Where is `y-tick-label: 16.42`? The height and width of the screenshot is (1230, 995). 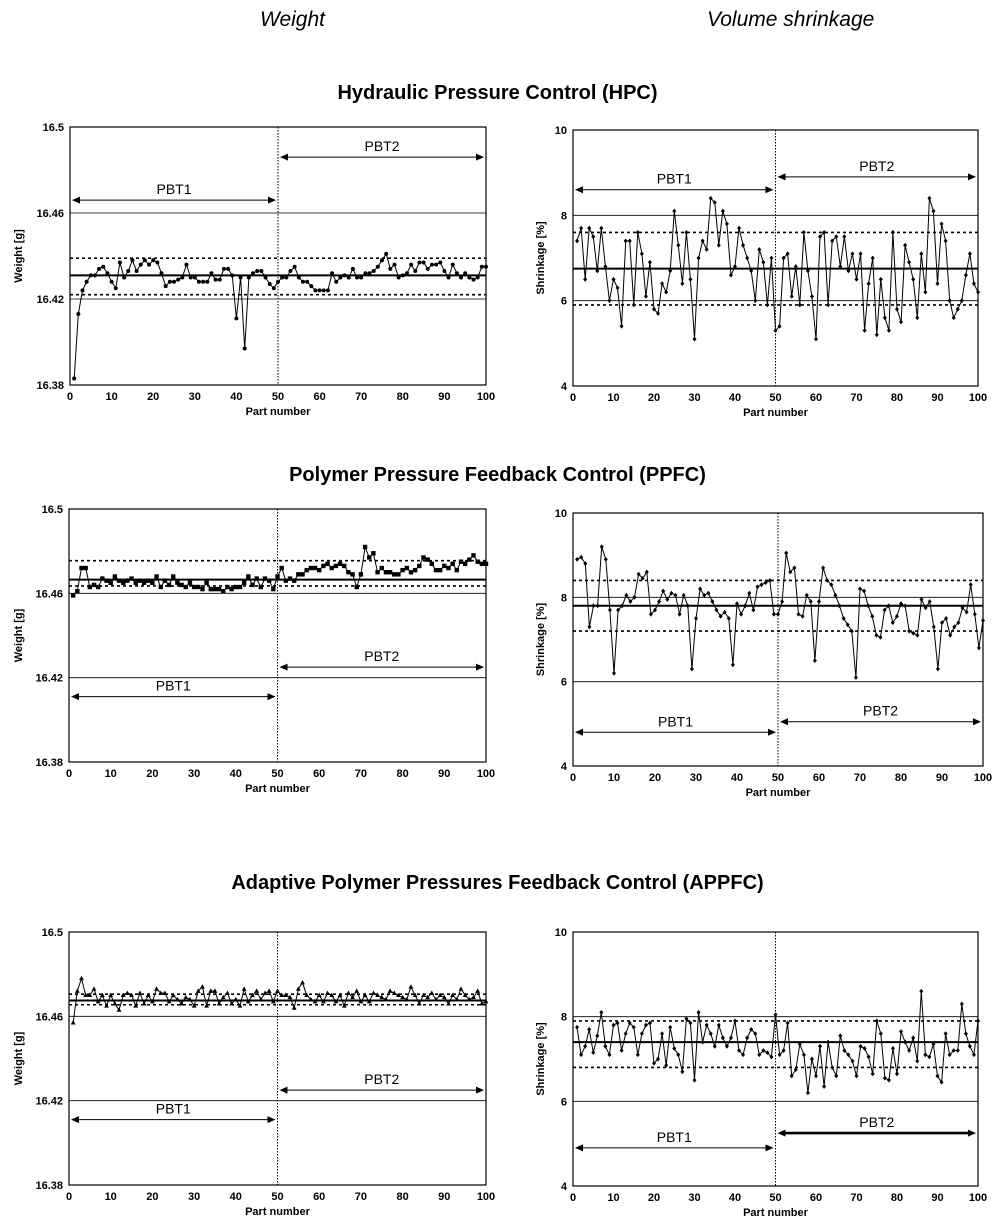 y-tick-label: 16.42 is located at coordinates (49, 679).